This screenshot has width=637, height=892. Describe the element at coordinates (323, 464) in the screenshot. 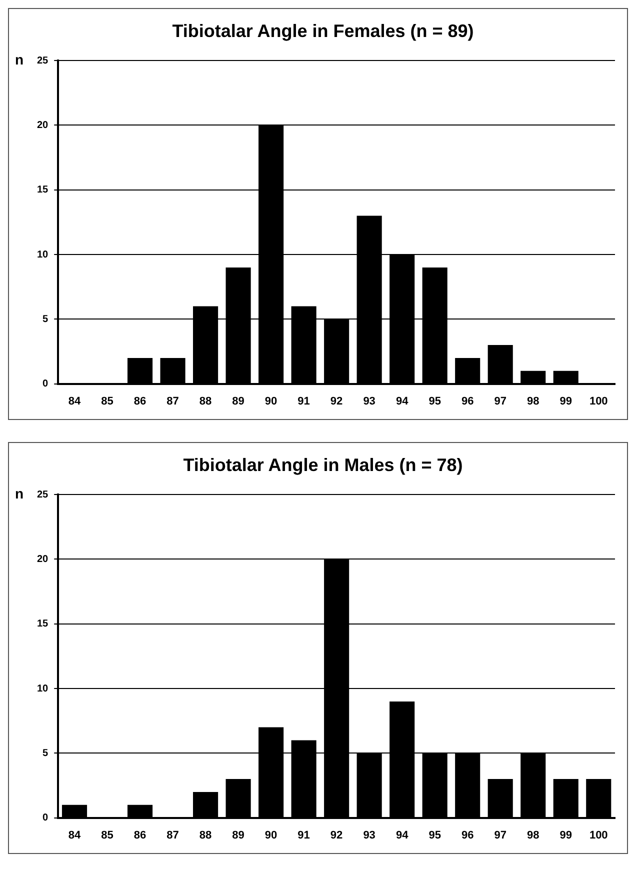

I see `chart-title: Tibiotalar Angle in Males (n = 78)` at that location.